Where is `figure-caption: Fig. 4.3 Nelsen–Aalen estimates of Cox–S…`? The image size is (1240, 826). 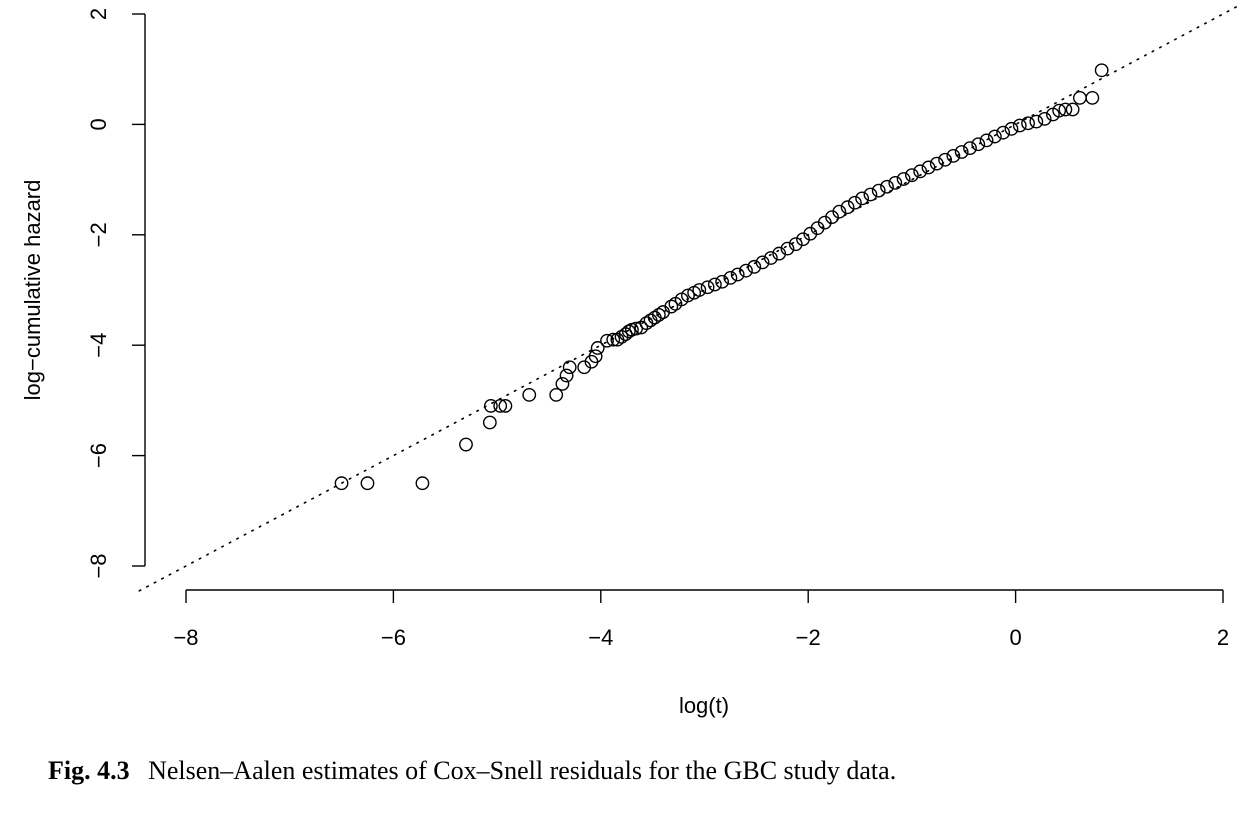
figure-caption: Fig. 4.3 Nelsen–Aalen estimates of Cox–S… is located at coordinates (638, 771).